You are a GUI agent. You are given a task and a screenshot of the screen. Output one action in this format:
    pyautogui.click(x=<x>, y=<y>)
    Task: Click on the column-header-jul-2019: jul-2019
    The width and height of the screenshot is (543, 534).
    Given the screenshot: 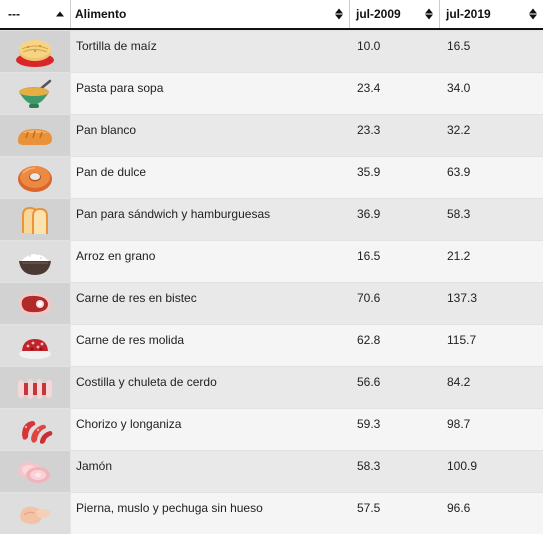 What is the action you would take?
    pyautogui.click(x=491, y=14)
    